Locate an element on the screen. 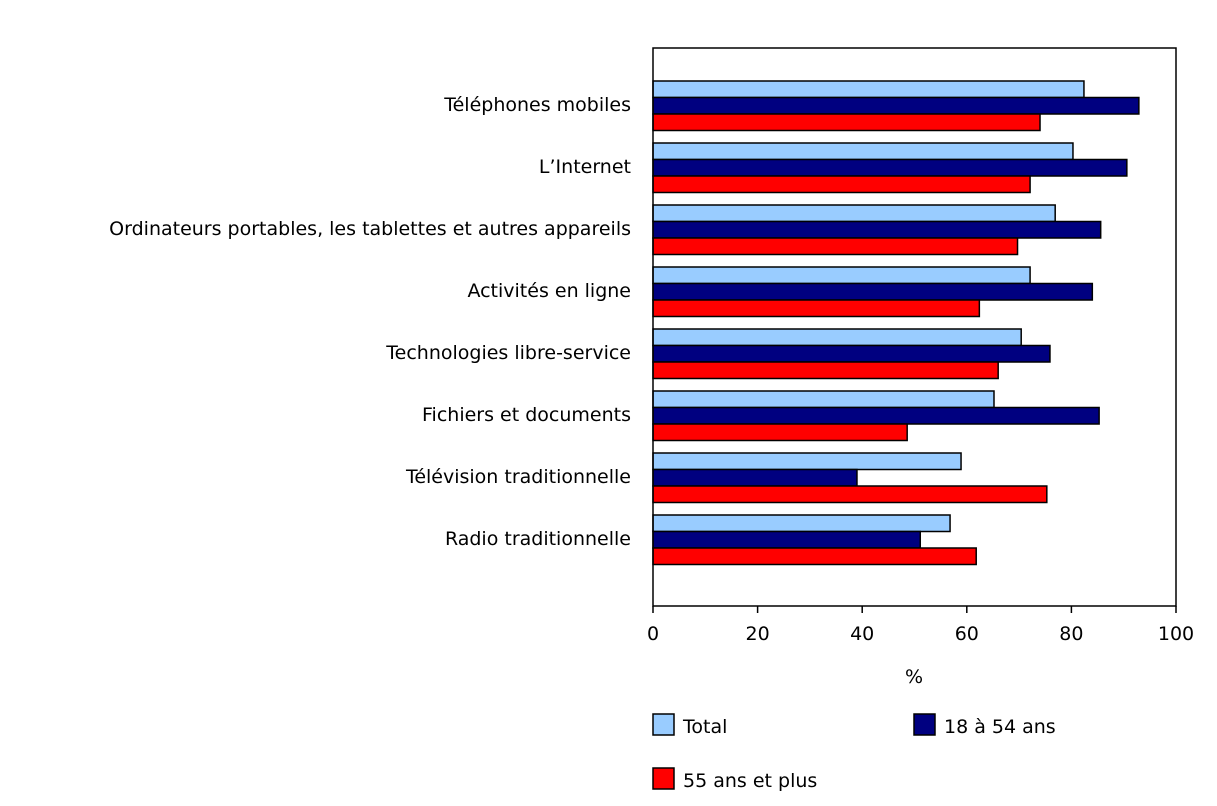 The height and width of the screenshot is (806, 1217). x-axis-ticks: 0 20 40 60 80 100 is located at coordinates (920, 625).